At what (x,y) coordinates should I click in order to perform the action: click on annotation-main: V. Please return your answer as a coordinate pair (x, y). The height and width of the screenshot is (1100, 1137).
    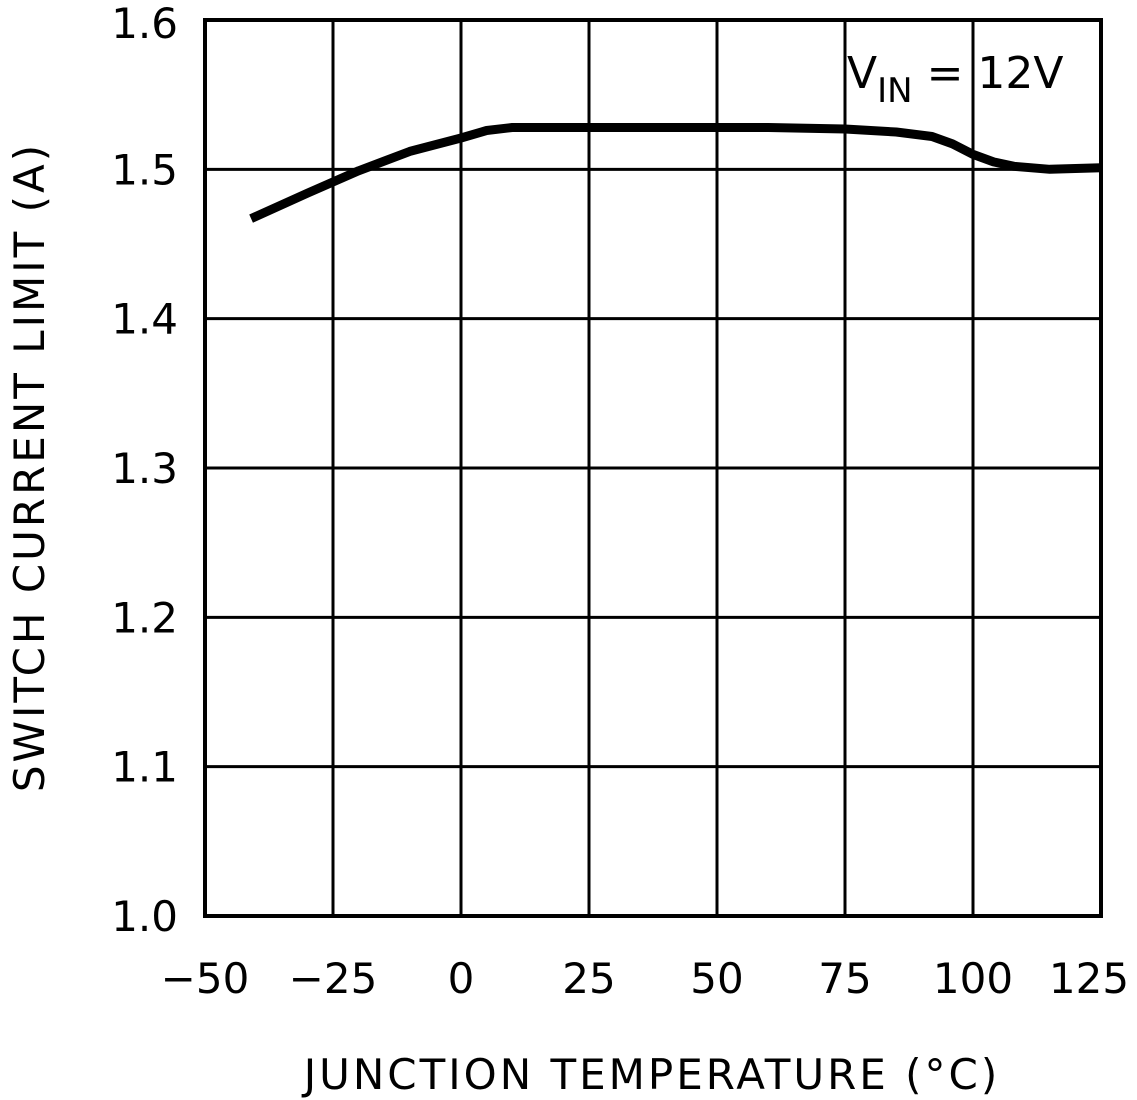
    Looking at the image, I should click on (862, 73).